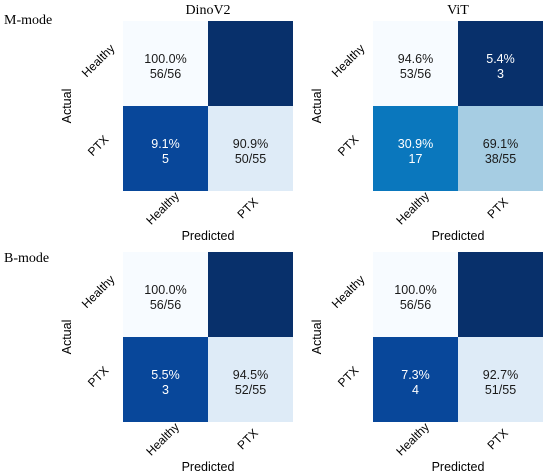 This screenshot has height=471, width=550. I want to click on cell-count-label: 17, so click(416, 159).